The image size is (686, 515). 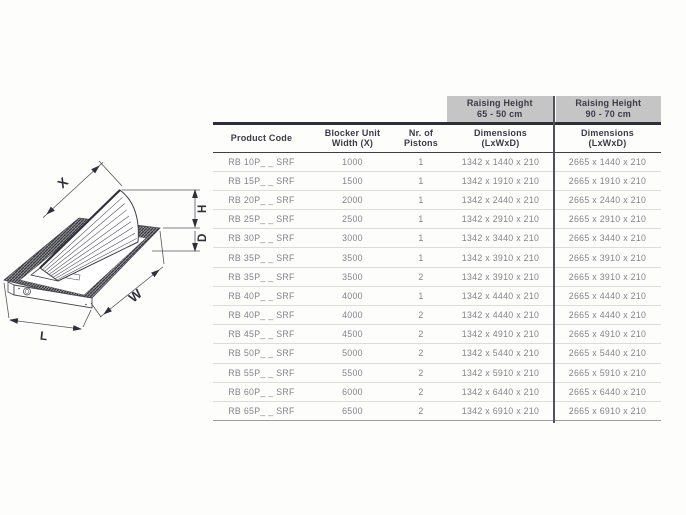 What do you see at coordinates (352, 199) in the screenshot?
I see `cell-blocker-width: 2000` at bounding box center [352, 199].